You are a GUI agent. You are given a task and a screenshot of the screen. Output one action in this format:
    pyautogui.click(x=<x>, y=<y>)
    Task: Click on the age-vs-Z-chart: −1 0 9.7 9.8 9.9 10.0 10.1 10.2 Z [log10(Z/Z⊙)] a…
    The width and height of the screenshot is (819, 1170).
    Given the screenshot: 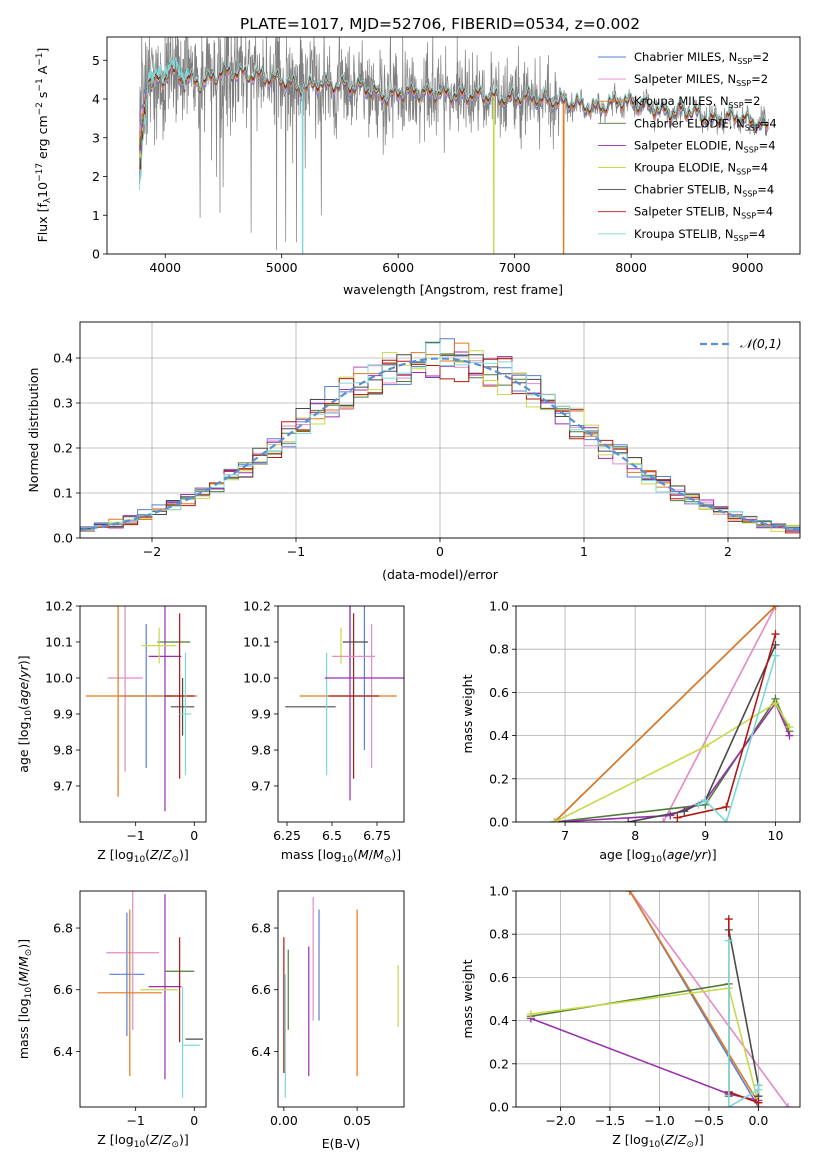 What is the action you would take?
    pyautogui.click(x=111, y=732)
    